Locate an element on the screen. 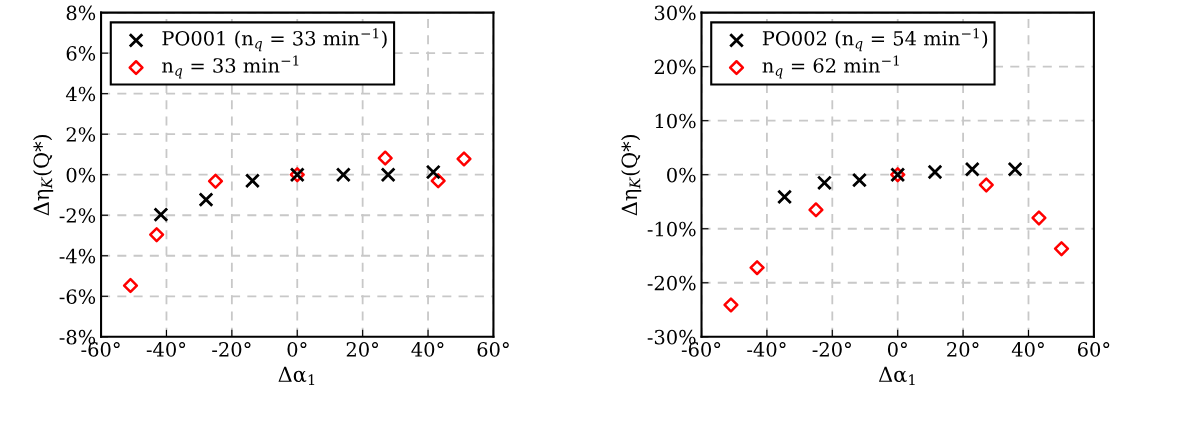  y-tick-label: 6% is located at coordinates (81, 53).